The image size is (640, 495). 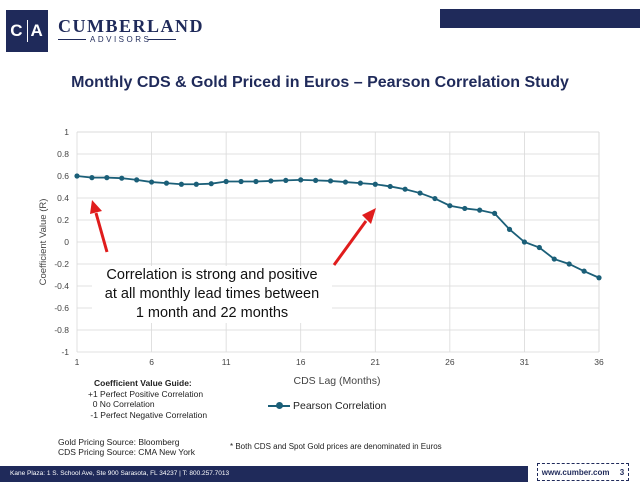 What do you see at coordinates (17, 30) in the screenshot?
I see `logo-letter-c: C` at bounding box center [17, 30].